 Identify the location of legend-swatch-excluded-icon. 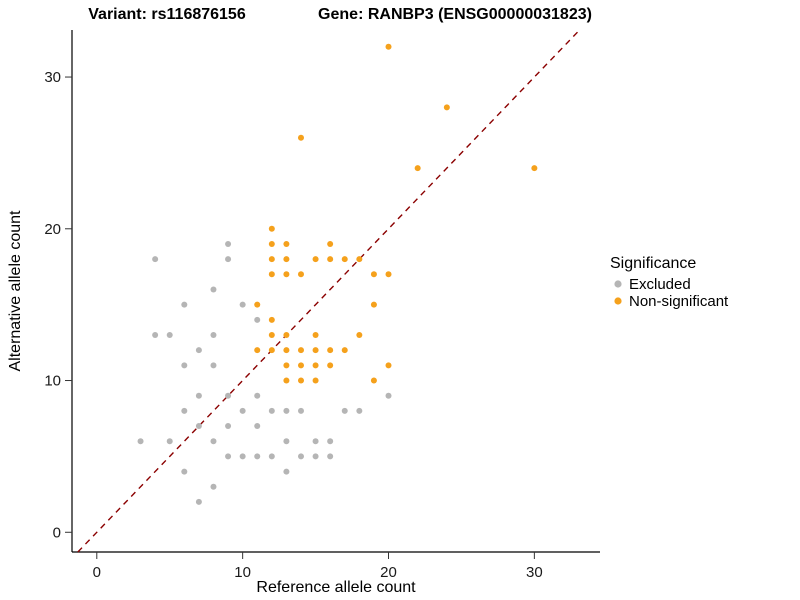
(618, 284).